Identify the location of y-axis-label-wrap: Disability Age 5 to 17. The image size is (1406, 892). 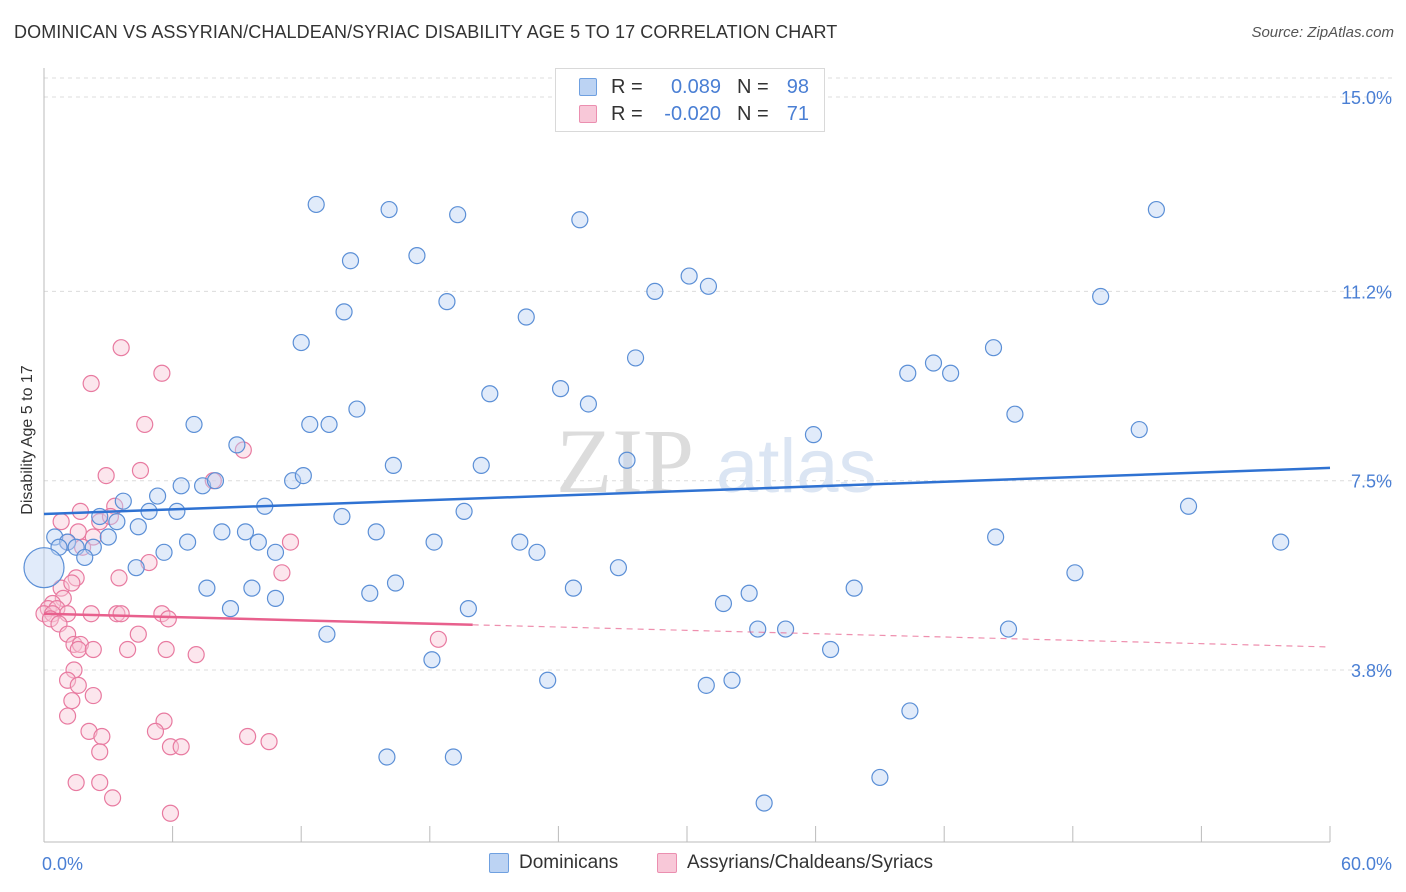
(28, 440).